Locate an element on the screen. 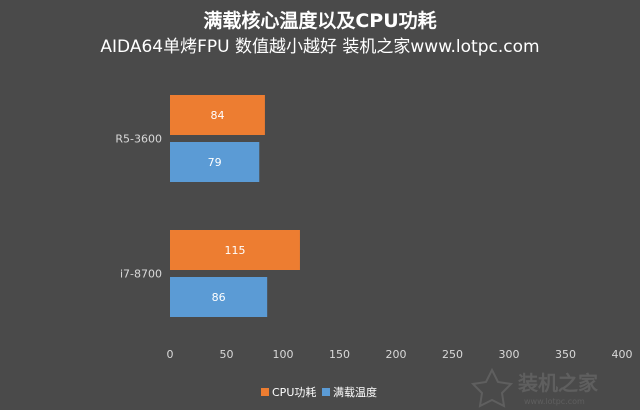  category-label: i7-8700 is located at coordinates (141, 274).